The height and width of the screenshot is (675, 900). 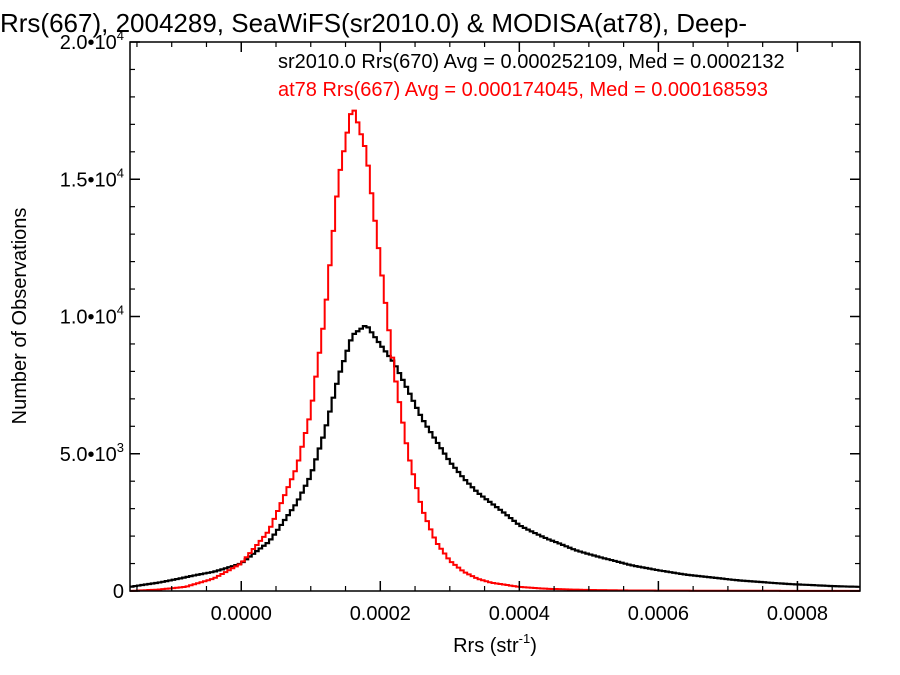 I want to click on x-tick-label: 0.0002, so click(x=380, y=614).